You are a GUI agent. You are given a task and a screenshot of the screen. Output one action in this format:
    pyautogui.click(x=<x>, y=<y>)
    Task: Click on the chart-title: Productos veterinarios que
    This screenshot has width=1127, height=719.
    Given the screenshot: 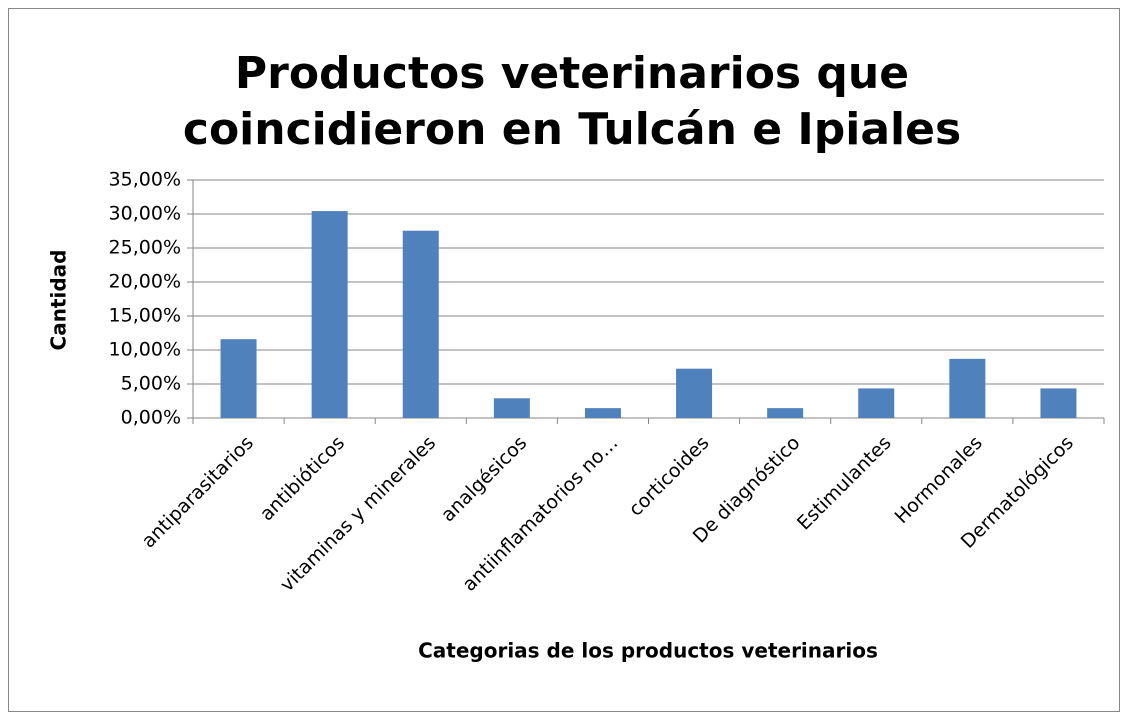 What is the action you would take?
    pyautogui.click(x=572, y=73)
    